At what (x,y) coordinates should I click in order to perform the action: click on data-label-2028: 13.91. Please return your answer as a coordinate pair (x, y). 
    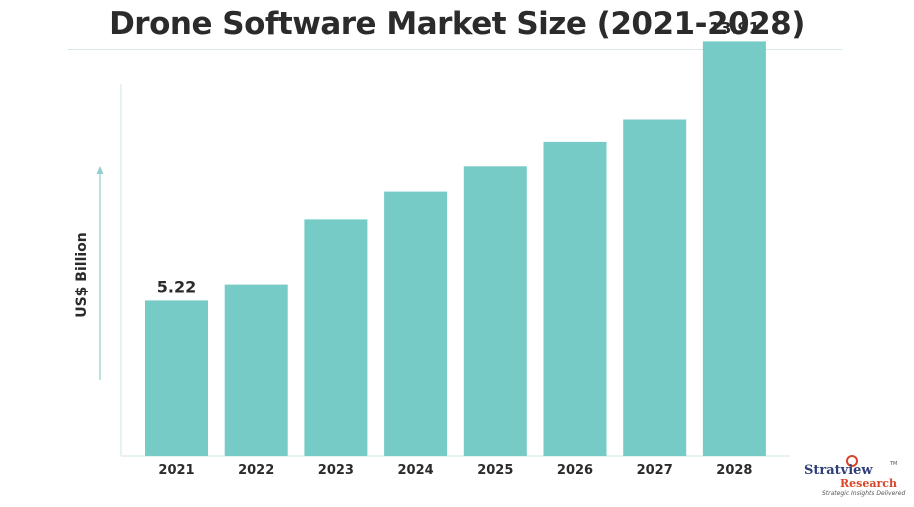
    Looking at the image, I should click on (734, 27).